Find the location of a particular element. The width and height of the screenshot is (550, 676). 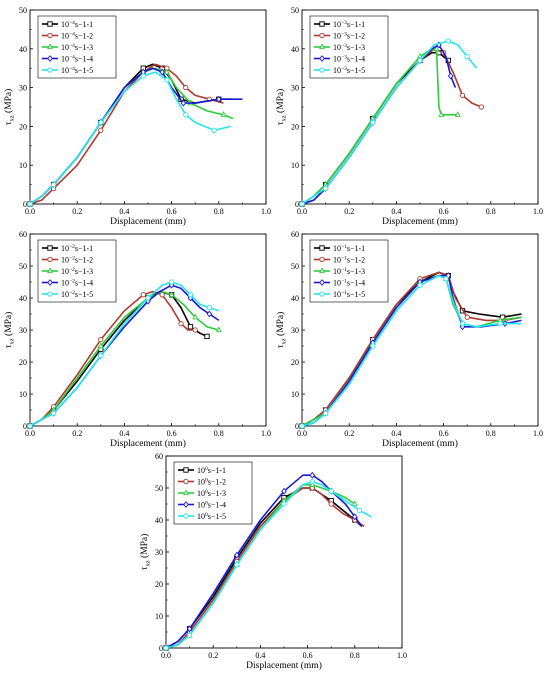

legend-label: 10−3s−1-5 is located at coordinates (349, 70).